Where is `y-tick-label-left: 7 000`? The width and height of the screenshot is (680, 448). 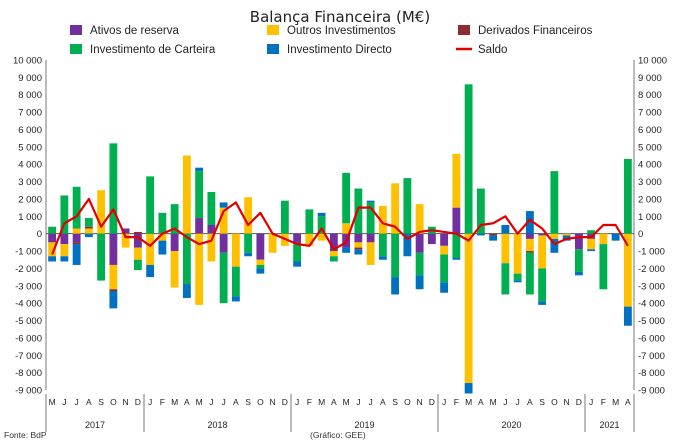 y-tick-label-left: 7 000 is located at coordinates (30, 113).